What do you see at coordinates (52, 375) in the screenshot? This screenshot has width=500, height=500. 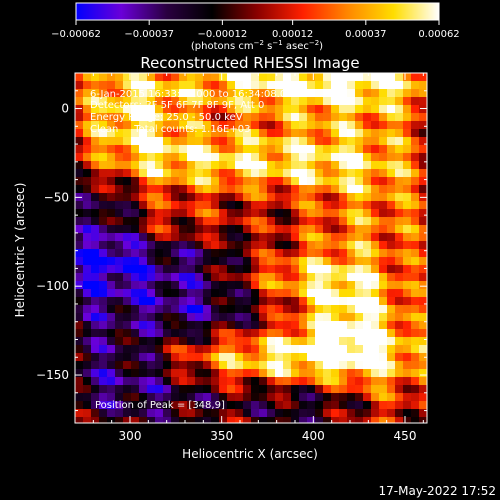 I see `y-tick-label: −150` at bounding box center [52, 375].